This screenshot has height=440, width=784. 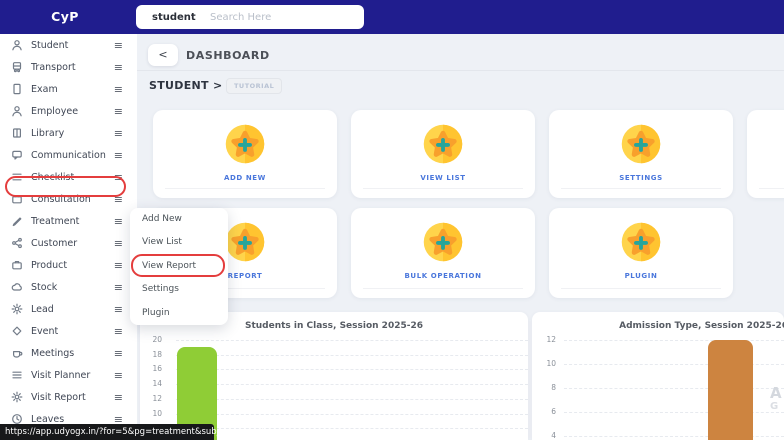 I want to click on card-add-new: ADD NEW, so click(x=245, y=154).